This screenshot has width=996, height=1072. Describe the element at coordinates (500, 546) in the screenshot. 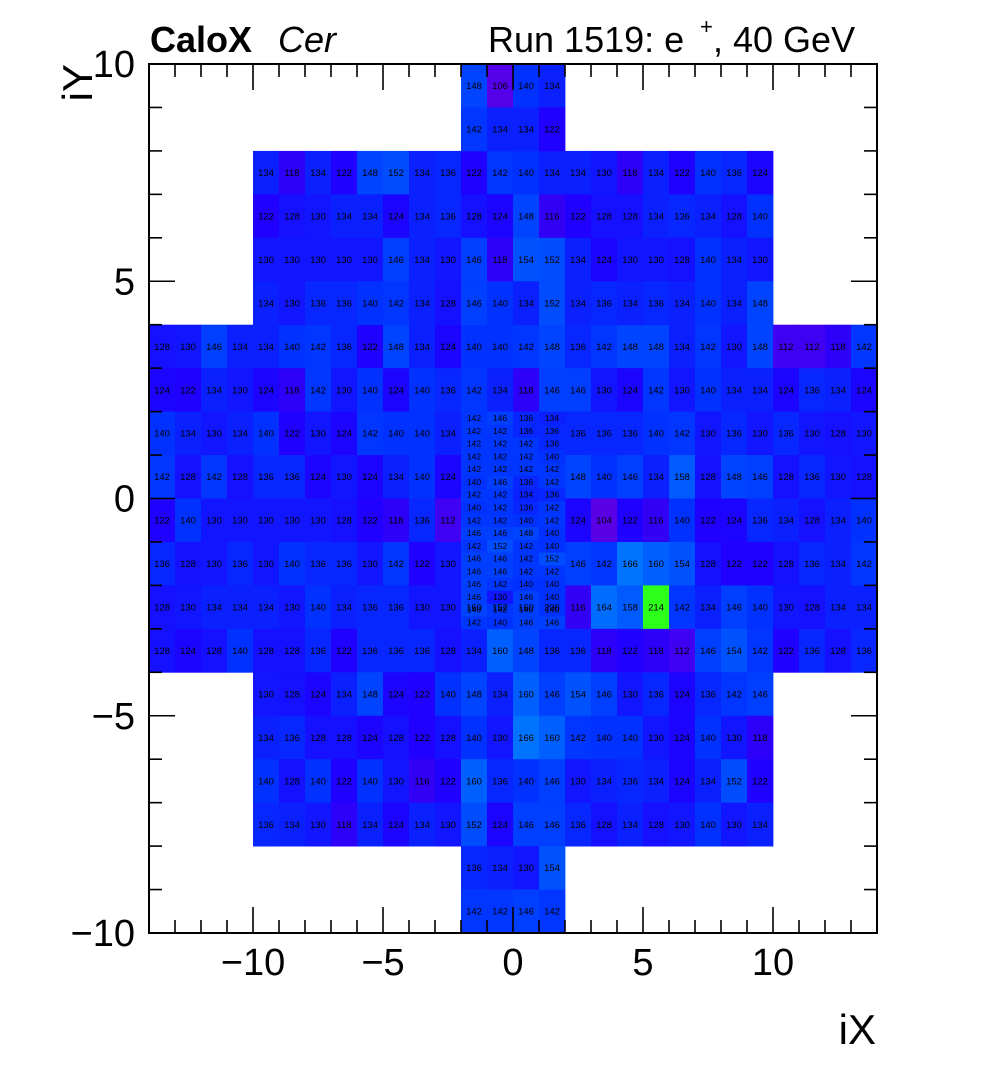

I see `heatmap-cell-label: 152` at that location.